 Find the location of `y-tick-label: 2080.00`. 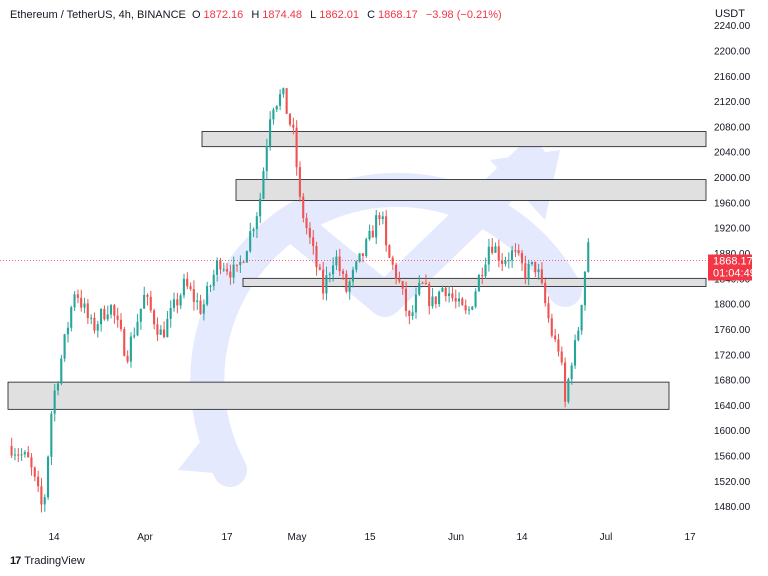

y-tick-label: 2080.00 is located at coordinates (732, 127).